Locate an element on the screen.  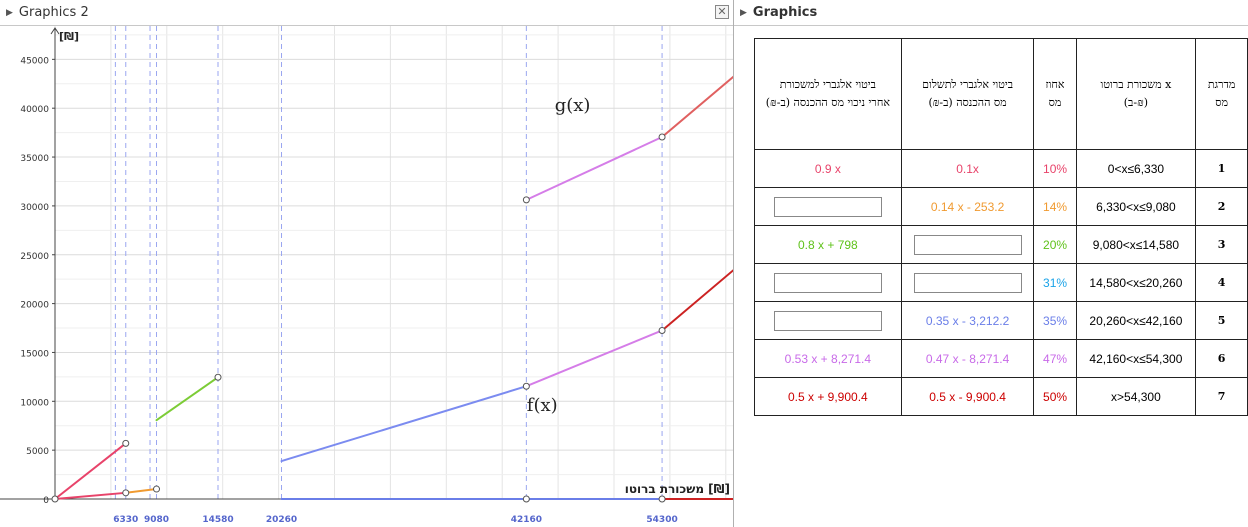
table-row: 0.14 x - 253.2 14% 6,330<x≤9,080 2 is located at coordinates (1001, 206).